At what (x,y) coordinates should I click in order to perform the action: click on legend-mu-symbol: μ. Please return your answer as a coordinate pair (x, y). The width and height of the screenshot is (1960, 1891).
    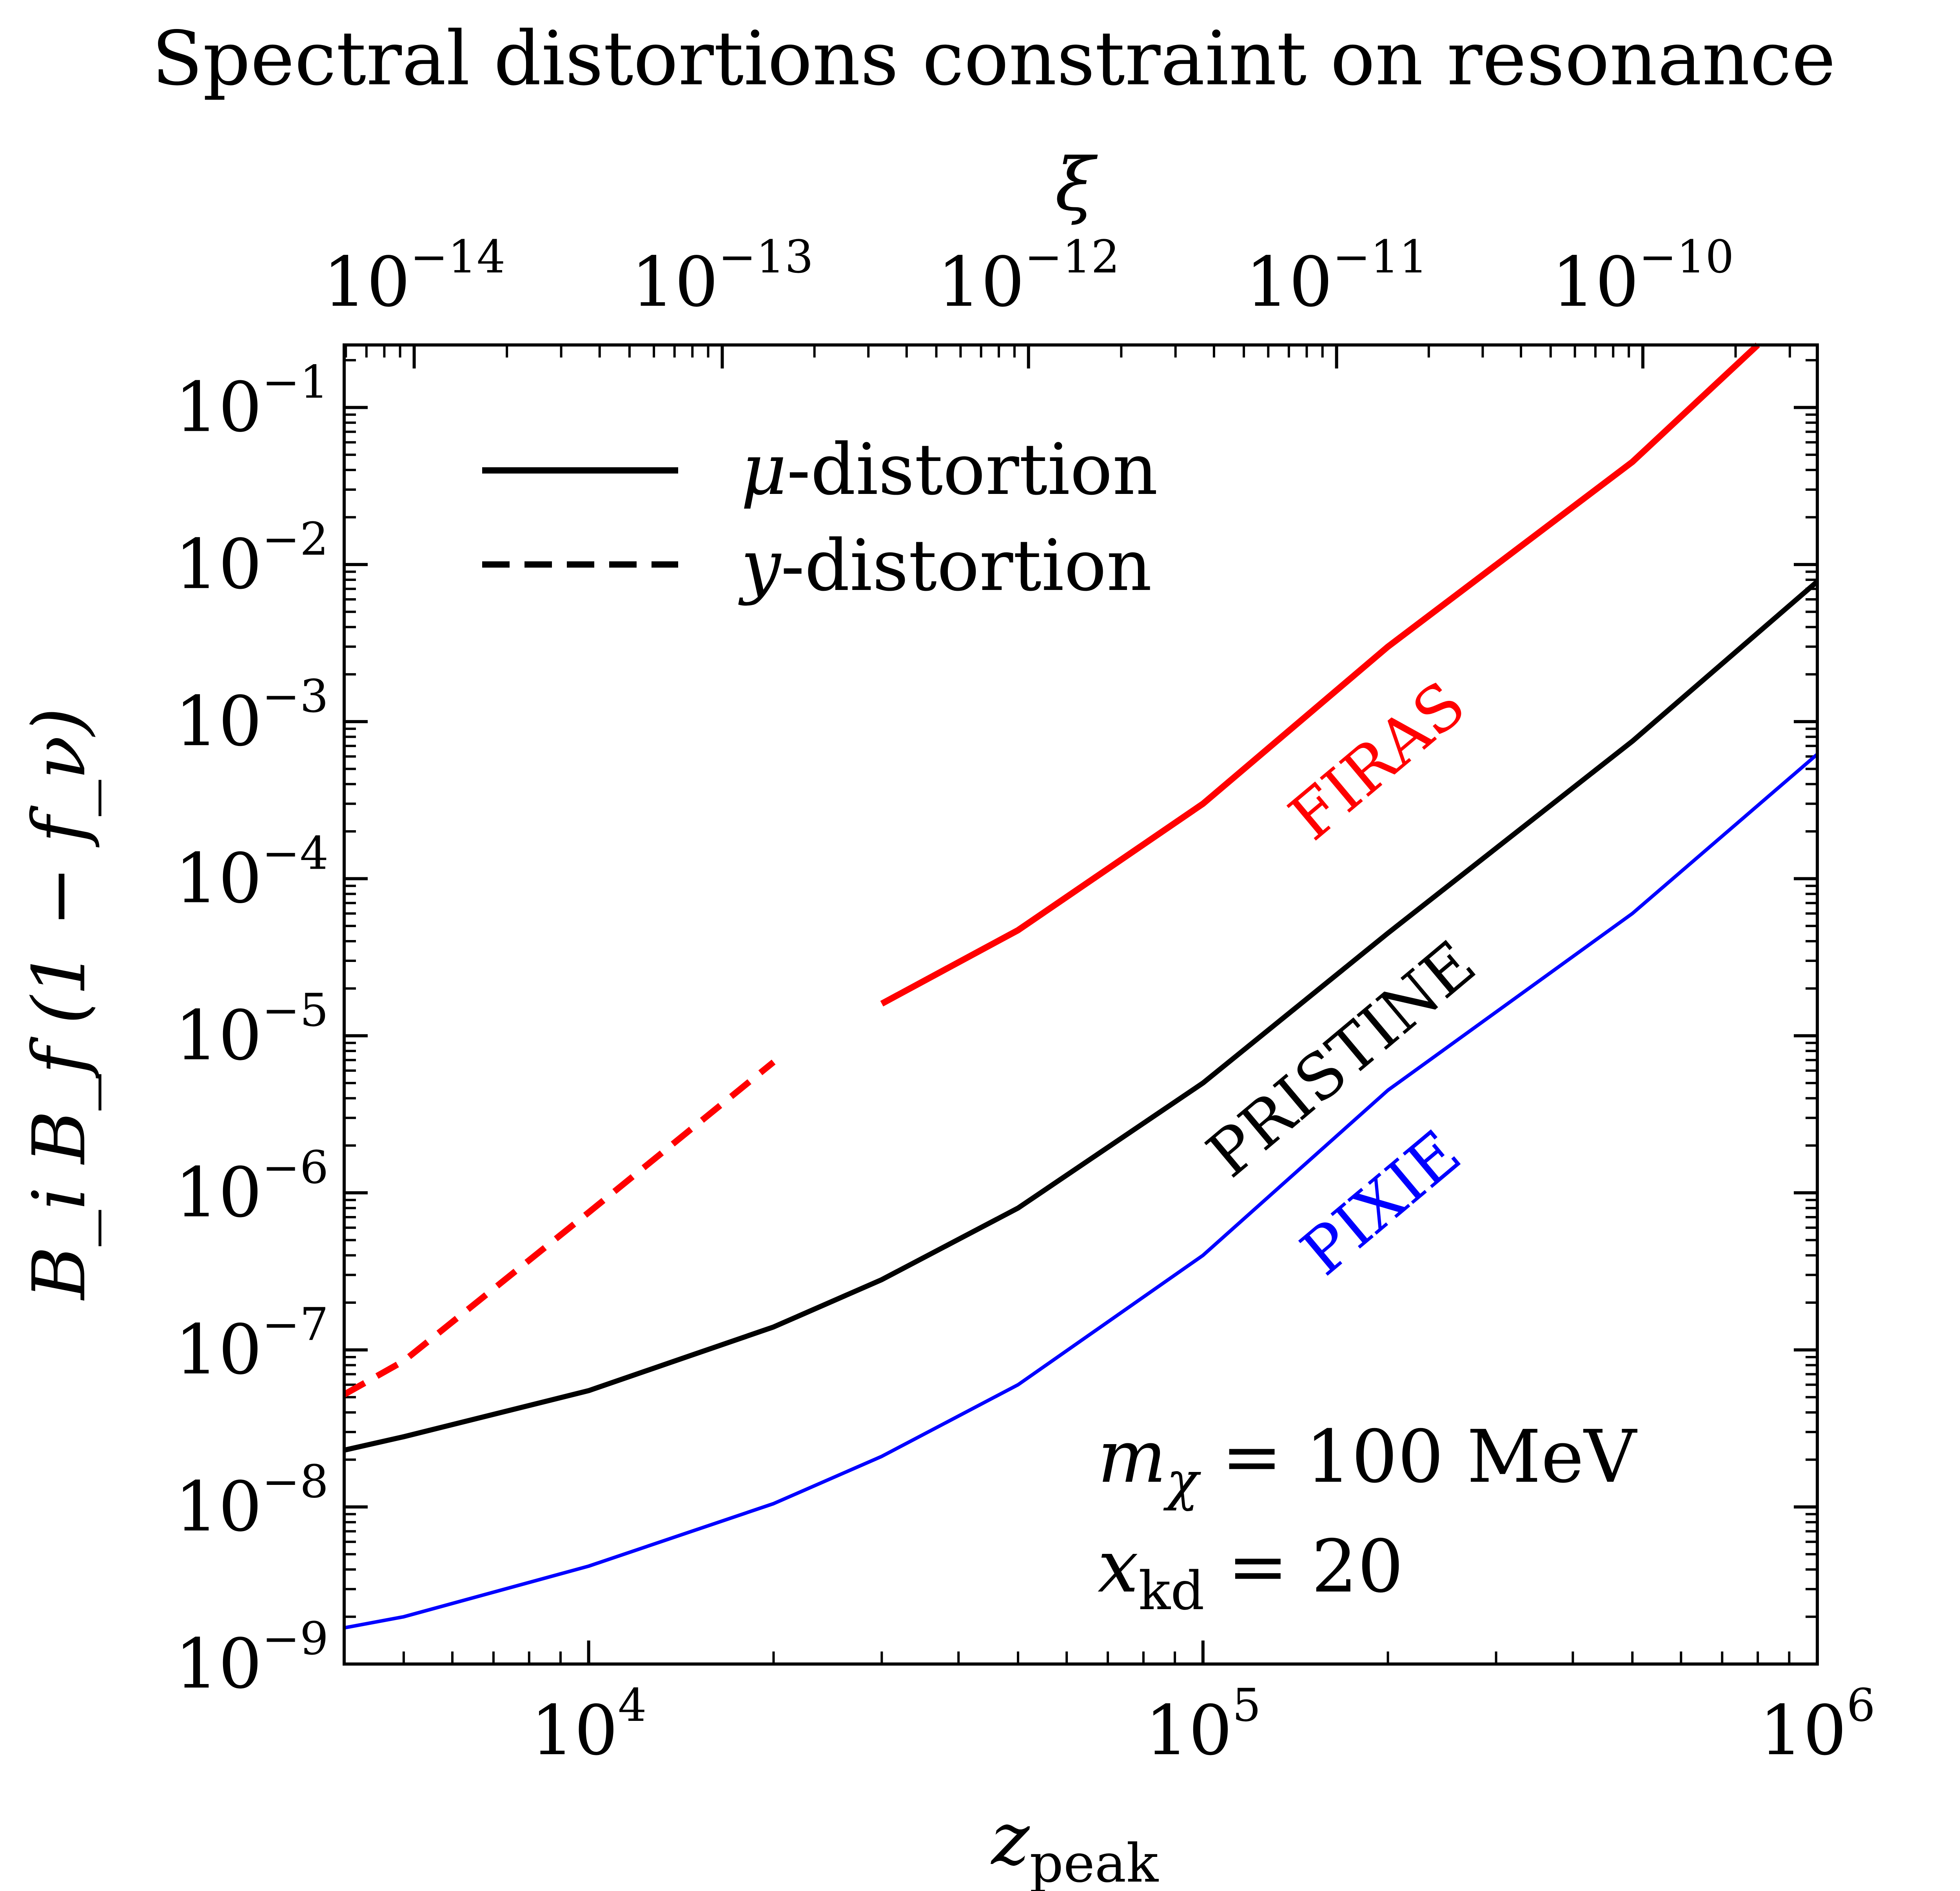
    Looking at the image, I should click on (764, 470).